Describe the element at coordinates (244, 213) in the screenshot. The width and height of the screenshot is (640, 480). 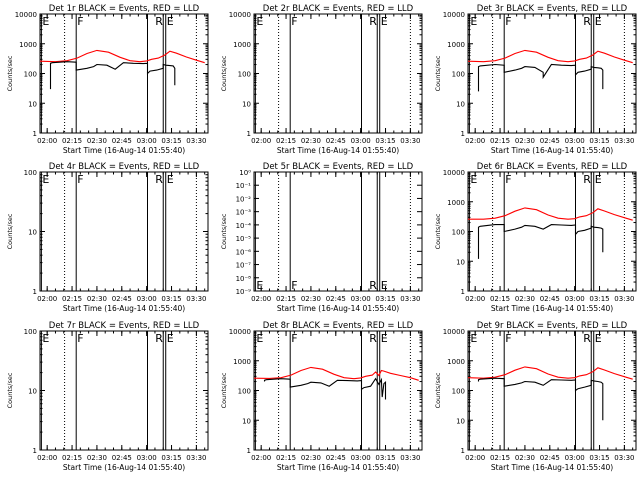
I see `y-tick-label: 10⁻³` at that location.